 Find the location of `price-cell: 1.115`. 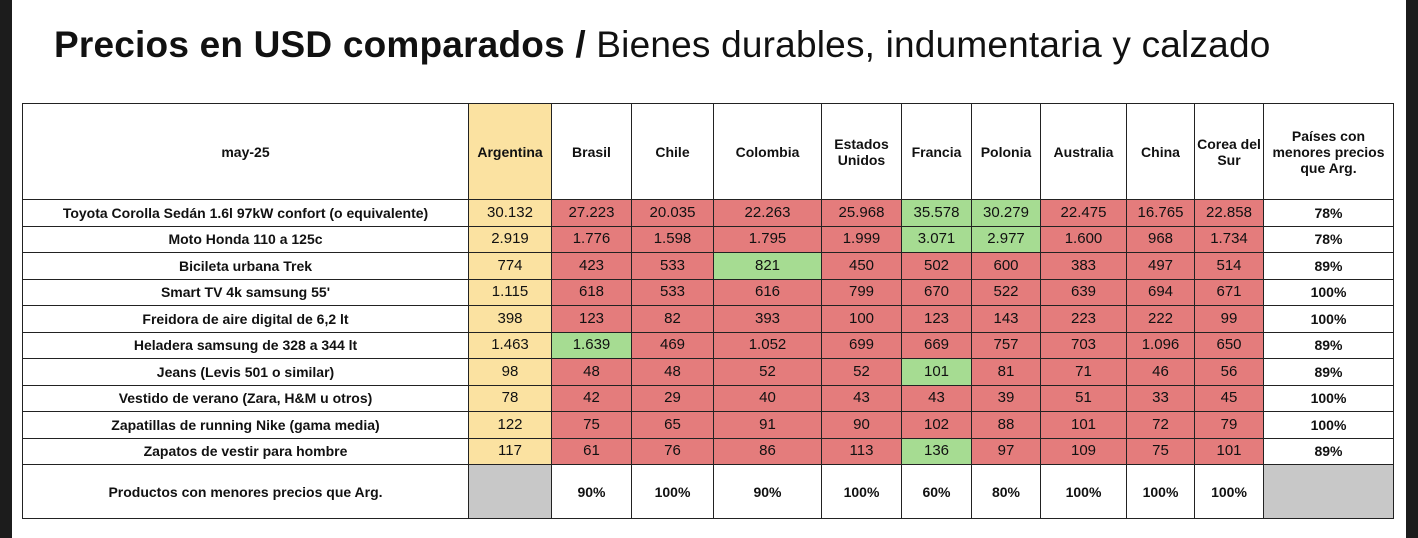

price-cell: 1.115 is located at coordinates (510, 292).